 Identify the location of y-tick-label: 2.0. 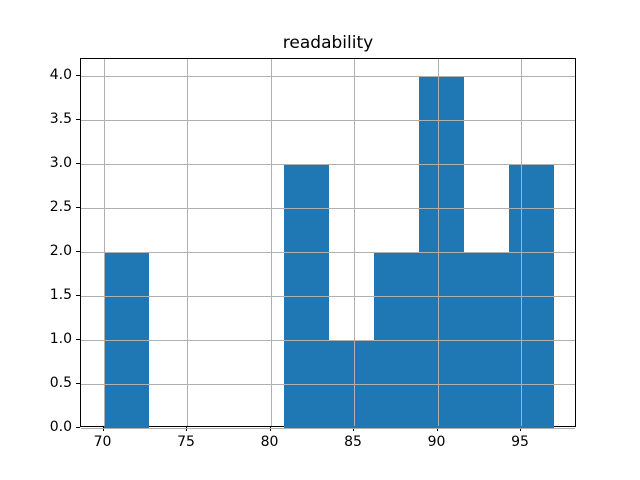
(60, 251).